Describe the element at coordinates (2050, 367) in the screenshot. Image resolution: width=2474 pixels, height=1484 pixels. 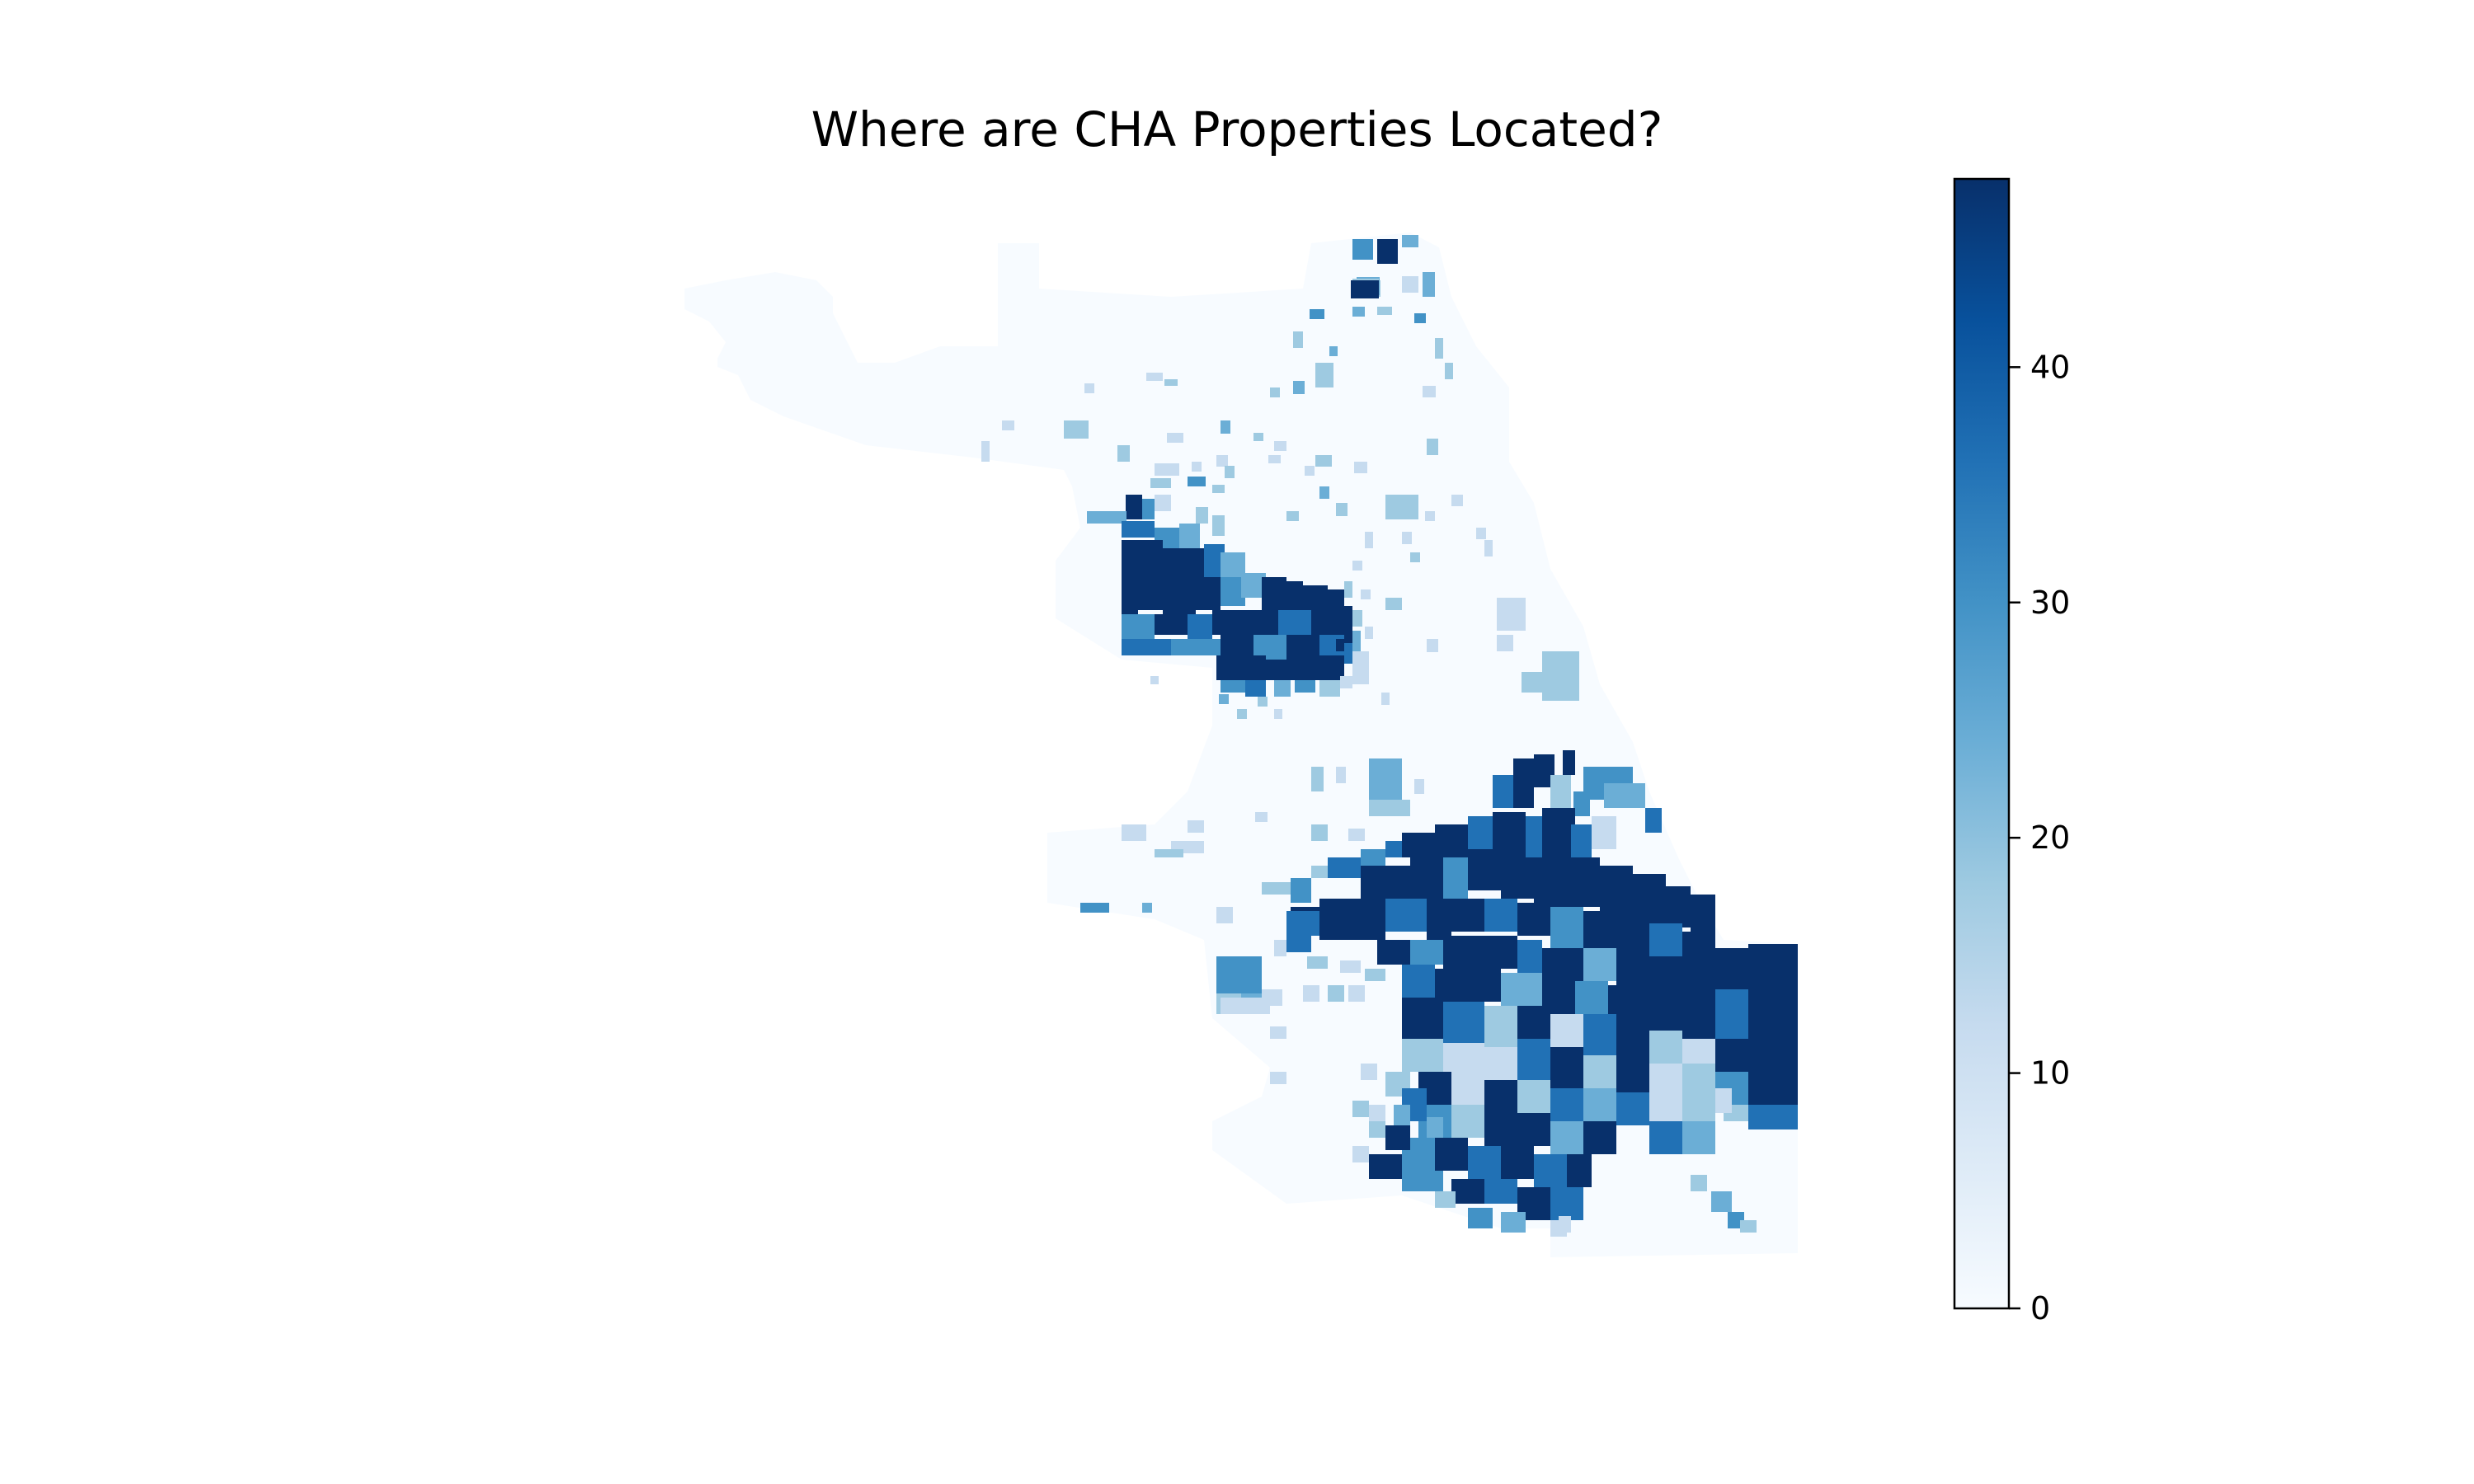
I see `colorbar-tick-label: 40` at that location.